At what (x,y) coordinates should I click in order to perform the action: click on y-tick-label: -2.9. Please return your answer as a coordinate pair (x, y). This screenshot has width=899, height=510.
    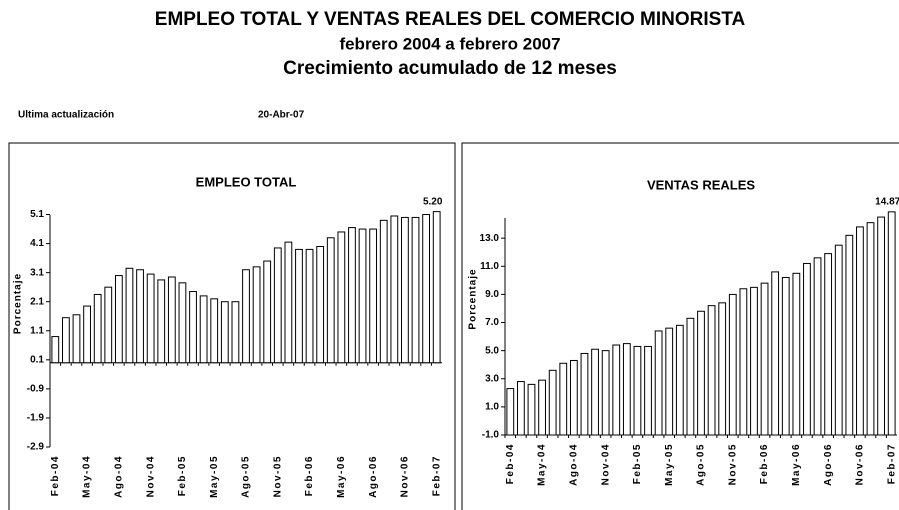
    Looking at the image, I should click on (36, 447).